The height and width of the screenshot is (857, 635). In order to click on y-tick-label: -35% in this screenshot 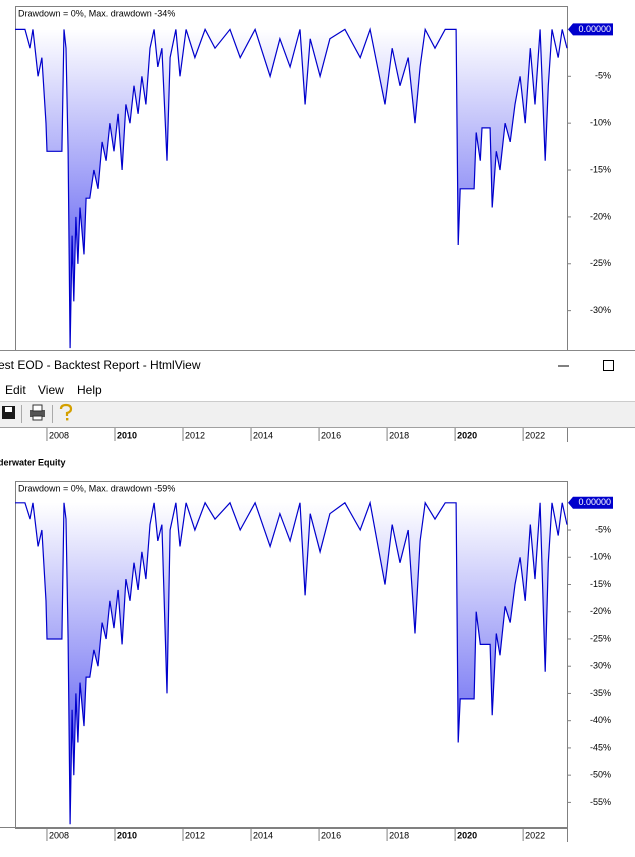, I will do `click(600, 693)`.